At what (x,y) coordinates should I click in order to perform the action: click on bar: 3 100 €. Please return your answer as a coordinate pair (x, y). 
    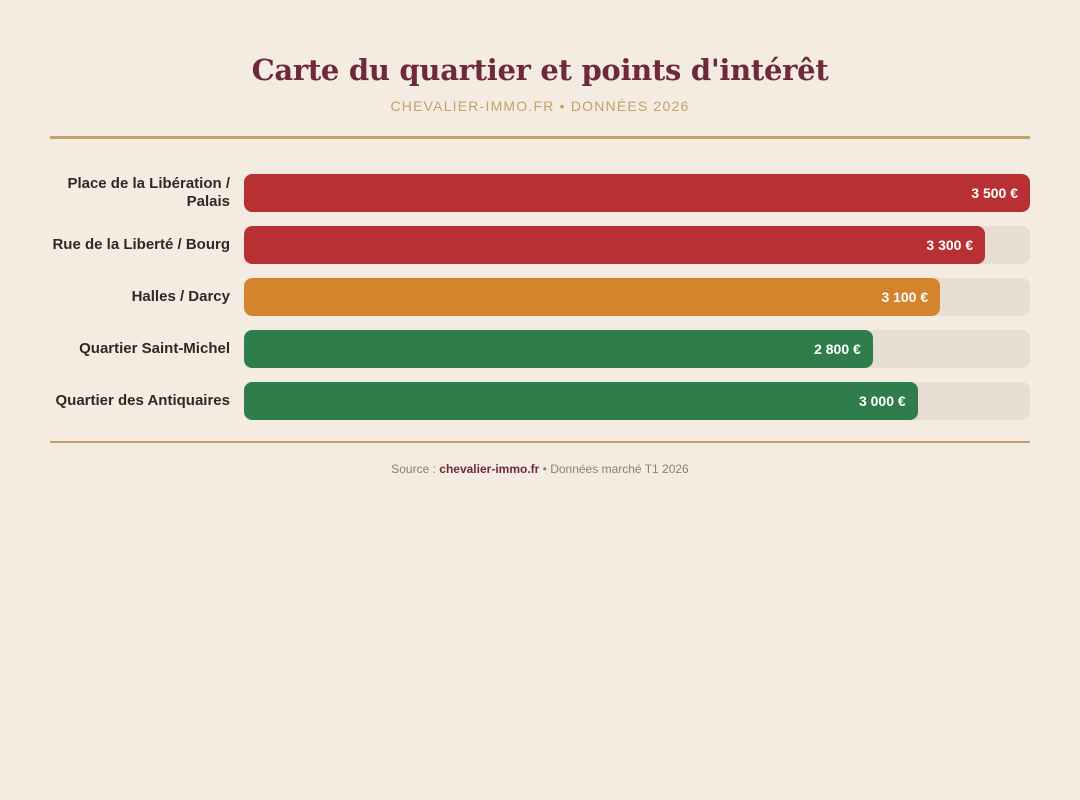
    Looking at the image, I should click on (592, 297).